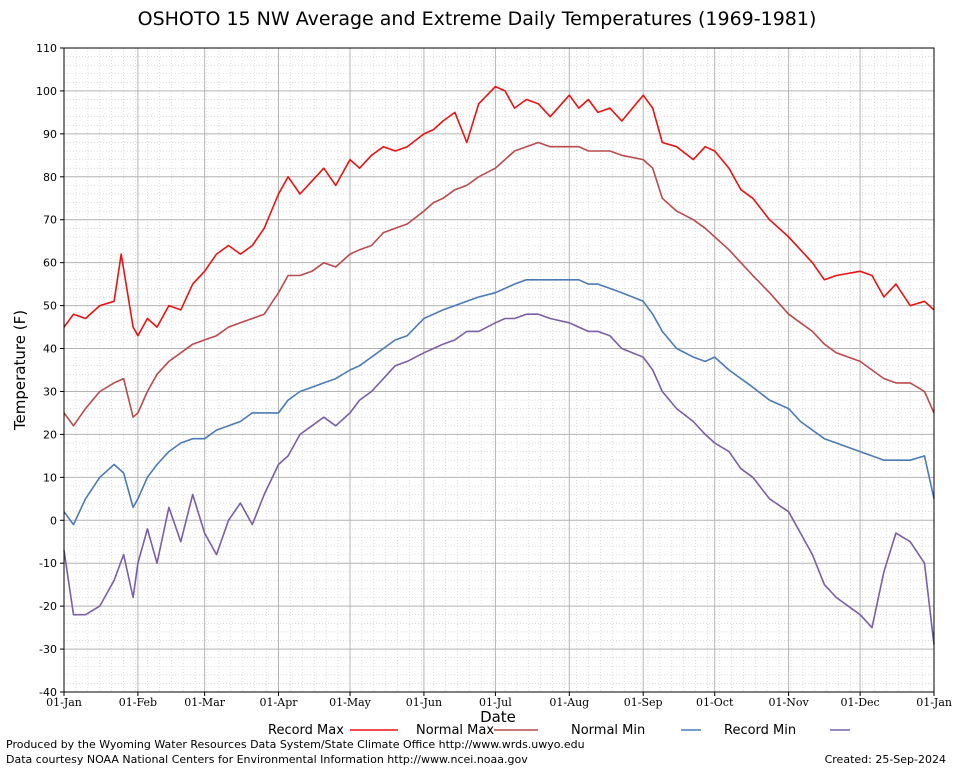 The image size is (954, 768). Describe the element at coordinates (50, 391) in the screenshot. I see `y-tick-label: 30` at that location.